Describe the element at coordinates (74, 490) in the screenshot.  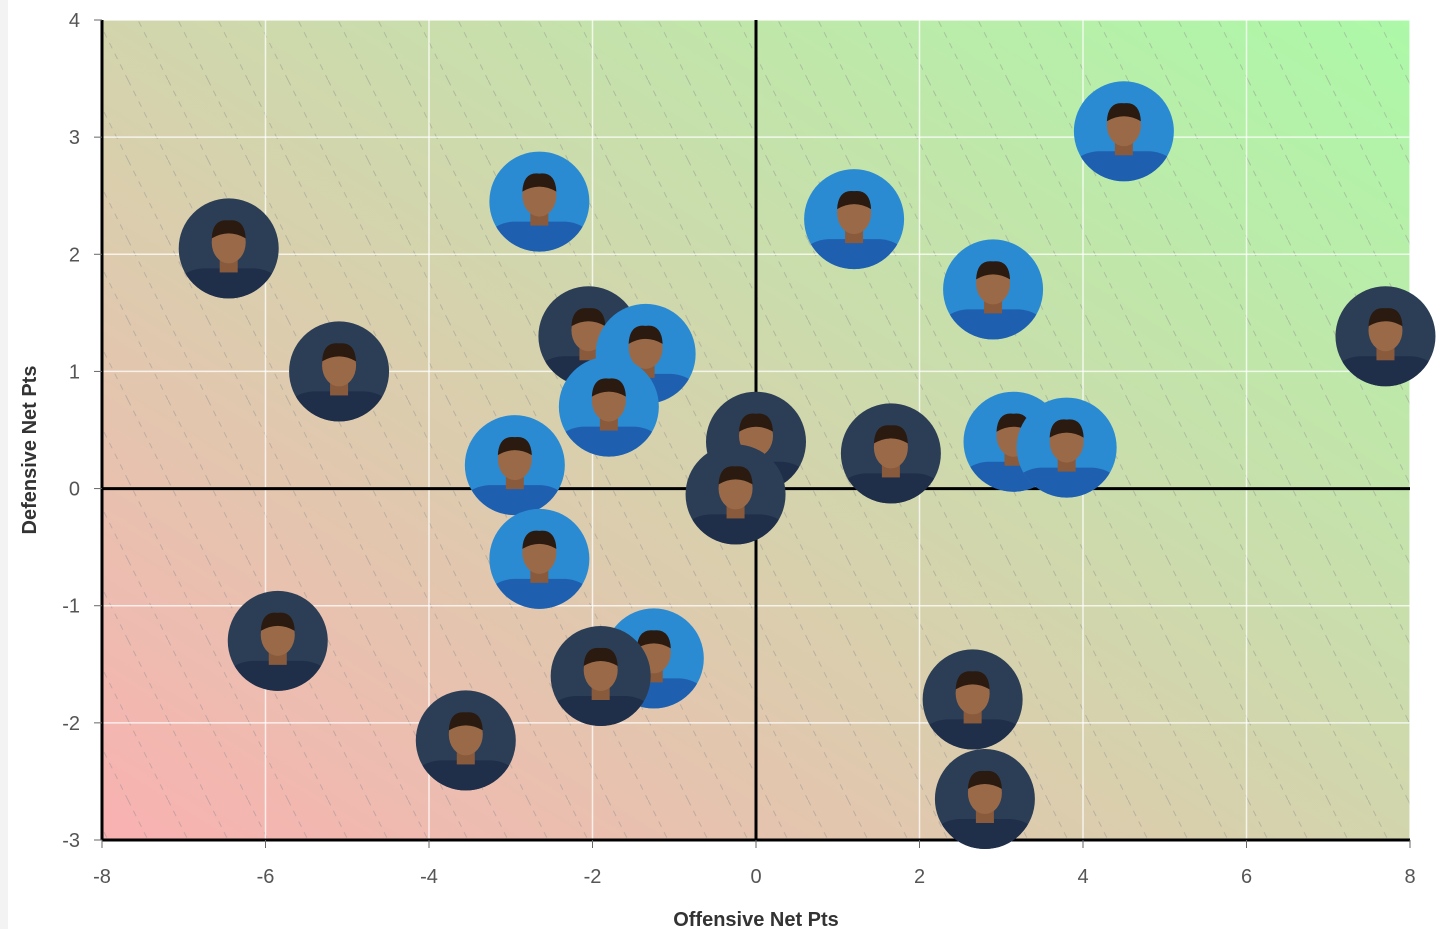
I see `y-tick-label: 0` at that location.